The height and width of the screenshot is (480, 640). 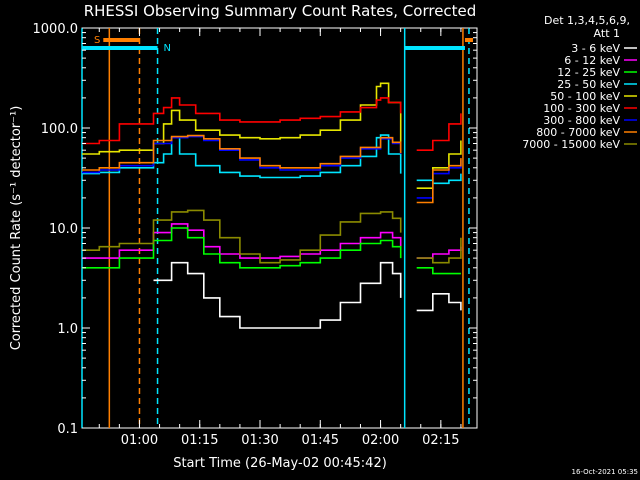 I want to click on legend-label: 25 - 50 keV, so click(x=588, y=84).